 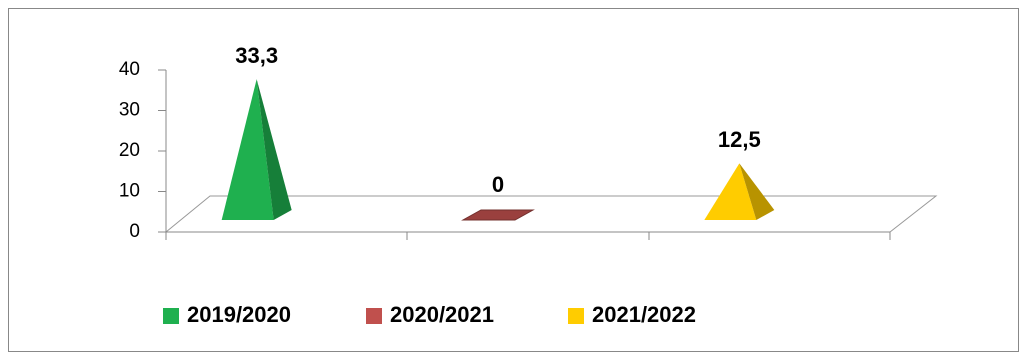 I want to click on y-tick-label: 30, so click(x=129, y=110).